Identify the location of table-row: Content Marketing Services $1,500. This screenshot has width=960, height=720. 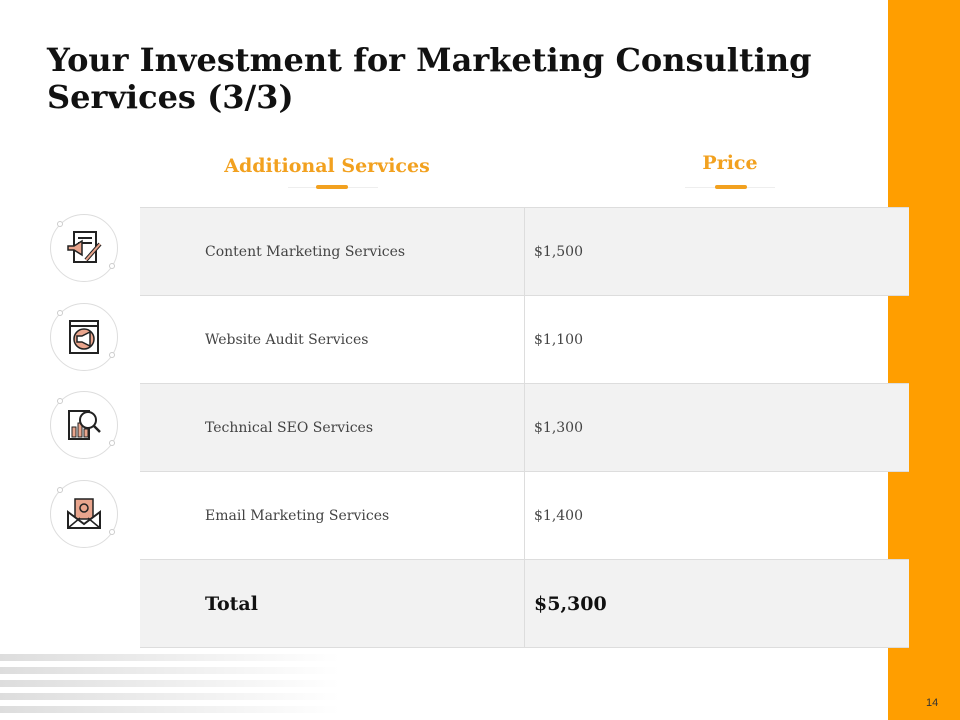
(524, 251).